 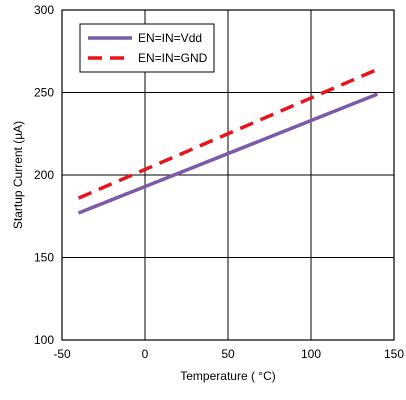 I want to click on y-tick-label: 150, so click(x=44, y=258).